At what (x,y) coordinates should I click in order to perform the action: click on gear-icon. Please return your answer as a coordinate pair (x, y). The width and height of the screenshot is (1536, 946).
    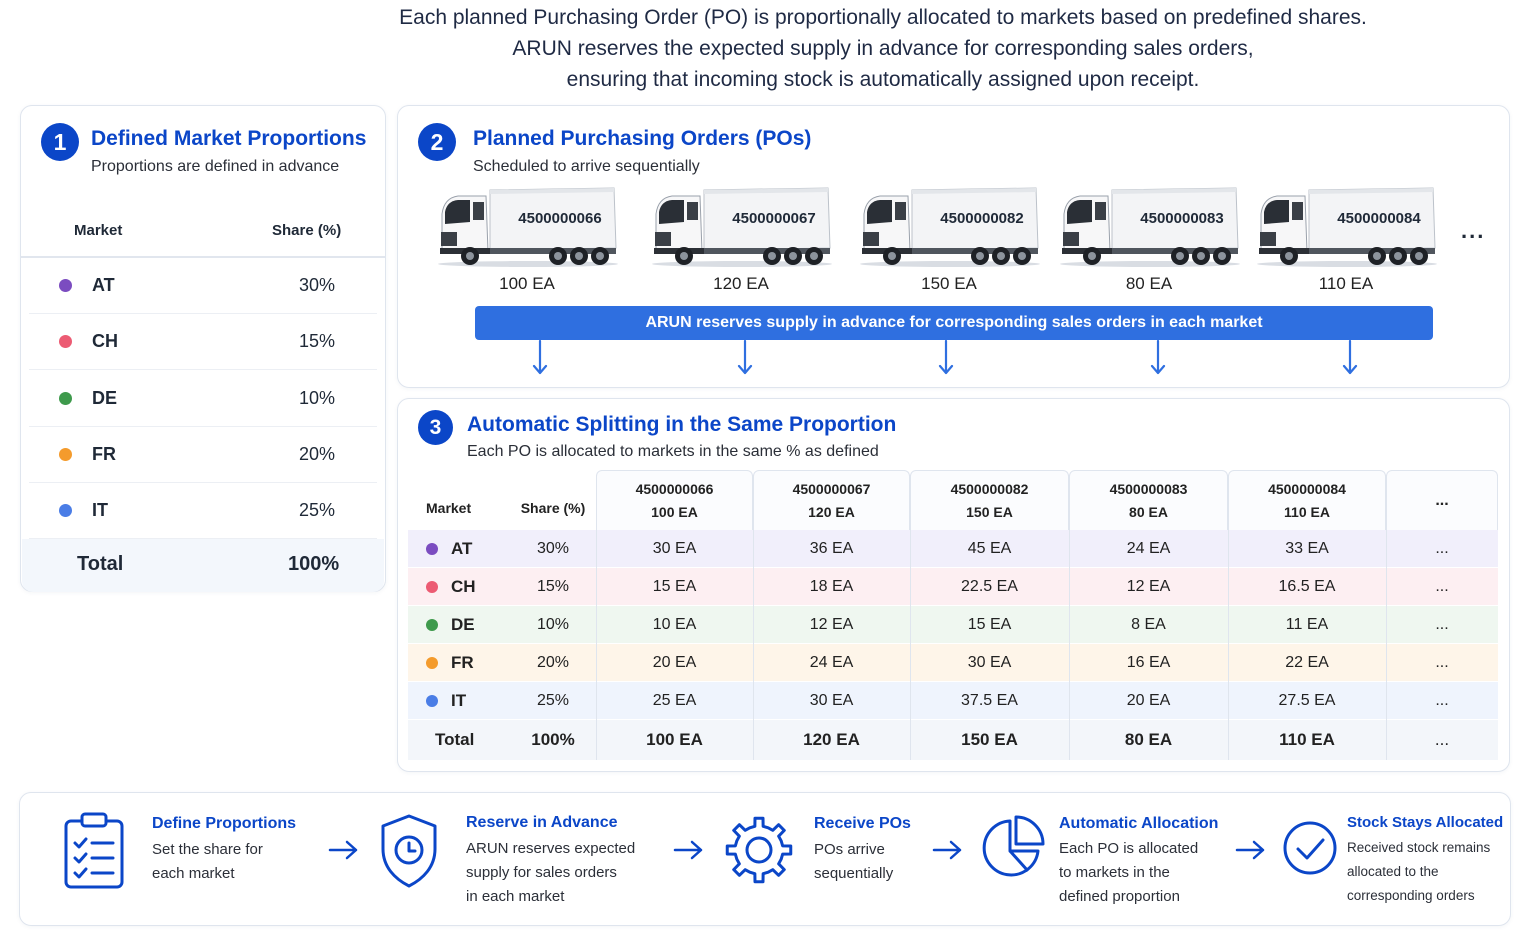
    Looking at the image, I should click on (759, 850).